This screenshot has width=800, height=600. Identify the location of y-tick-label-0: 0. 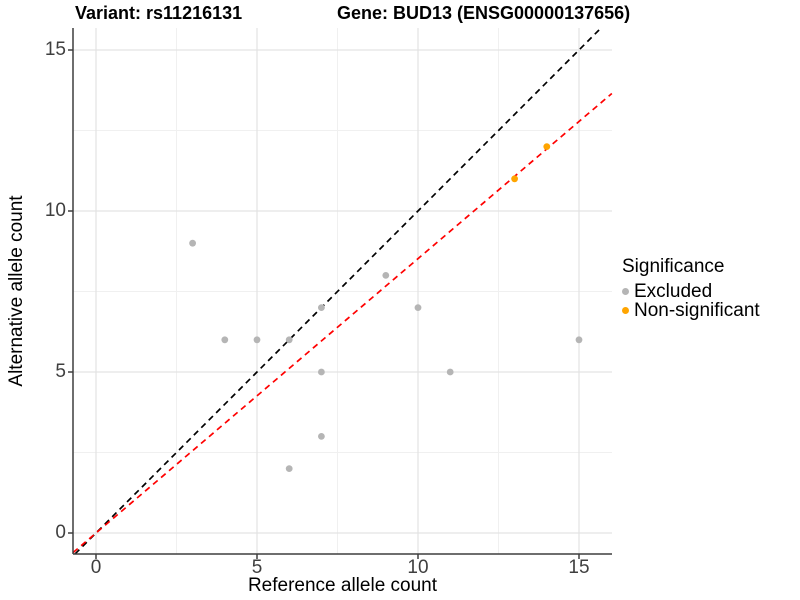
(60, 532).